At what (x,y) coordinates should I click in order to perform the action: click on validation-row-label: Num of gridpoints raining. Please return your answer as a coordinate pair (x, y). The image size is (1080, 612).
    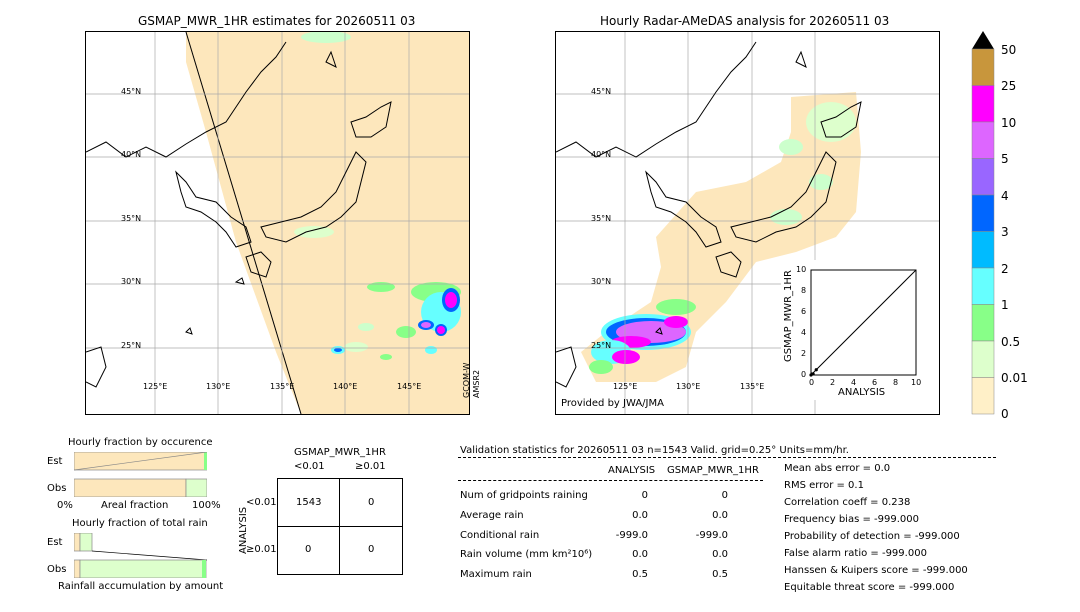
    Looking at the image, I should click on (524, 495).